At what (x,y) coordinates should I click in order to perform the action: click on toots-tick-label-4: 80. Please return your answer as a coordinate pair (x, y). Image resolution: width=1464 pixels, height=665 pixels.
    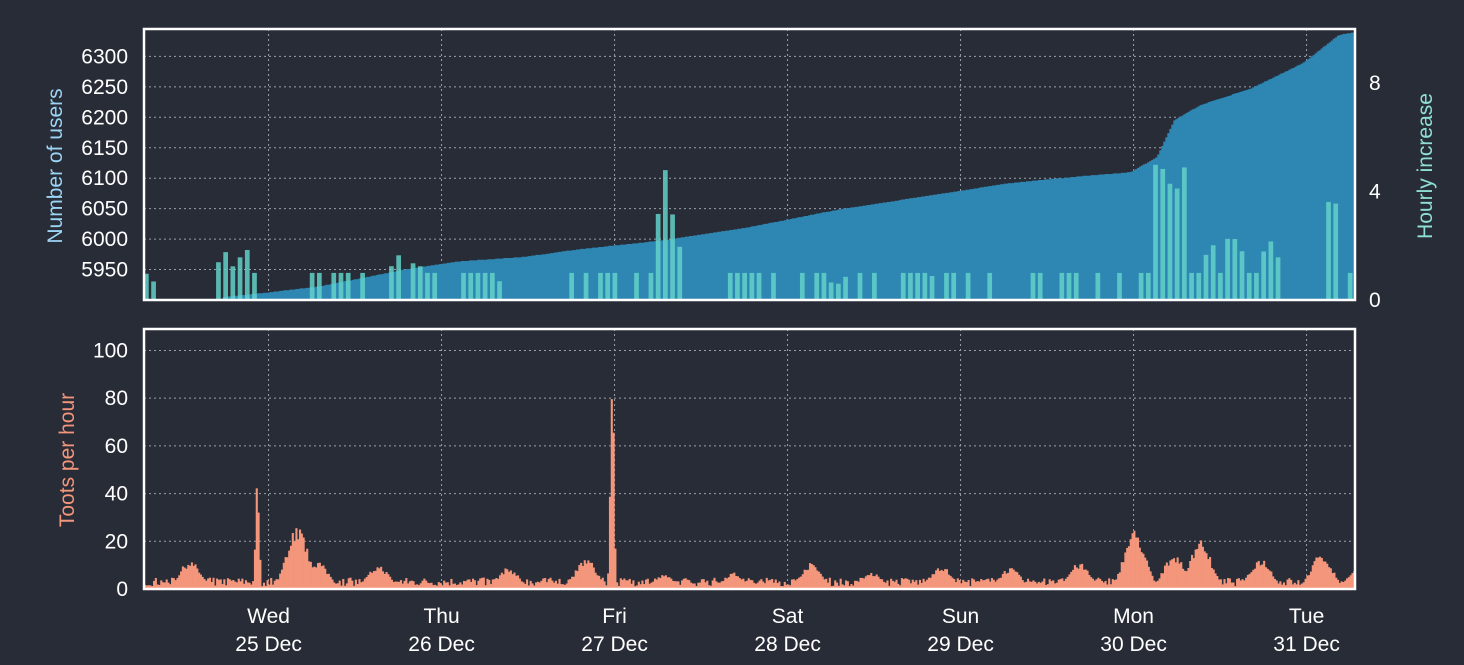
    Looking at the image, I should click on (116, 398).